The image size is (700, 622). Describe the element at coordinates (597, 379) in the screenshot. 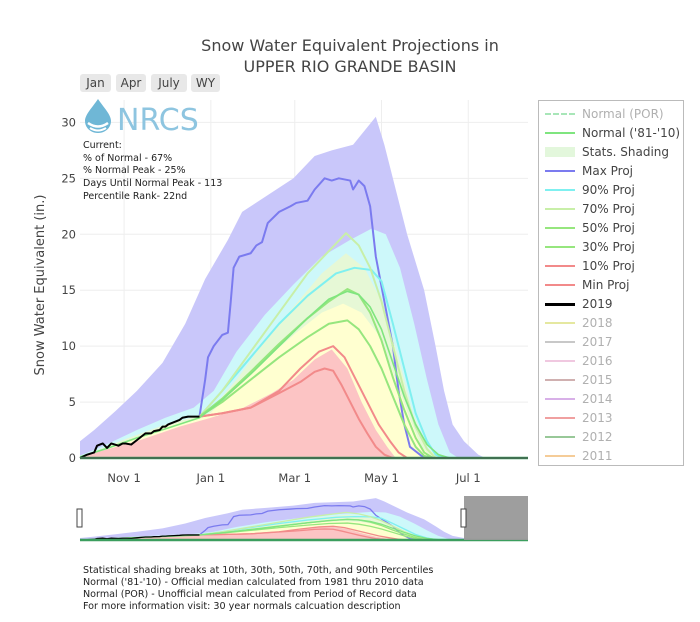

I see `legend-label: 2015` at that location.